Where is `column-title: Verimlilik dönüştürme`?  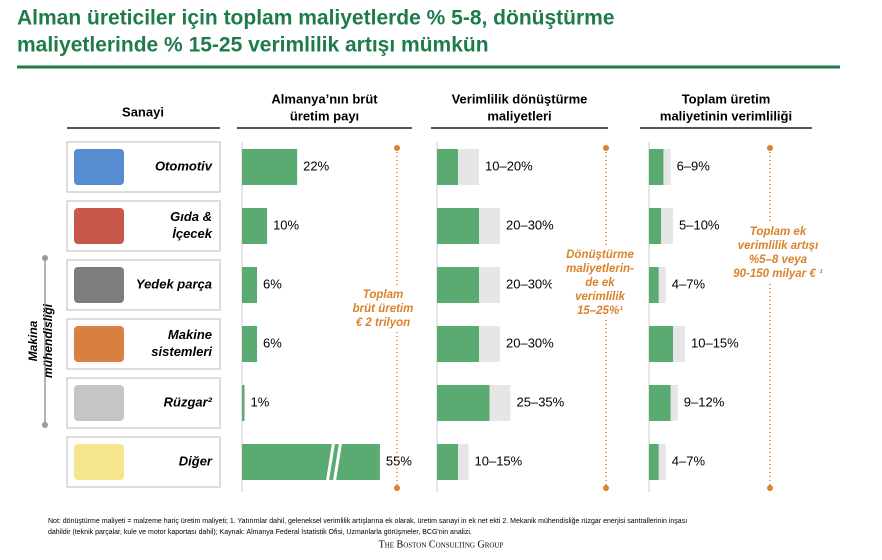 column-title: Verimlilik dönüştürme is located at coordinates (520, 98).